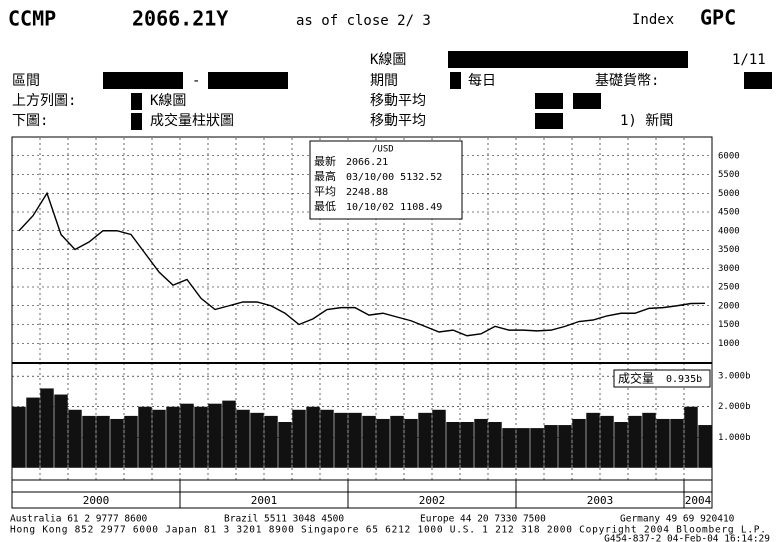  I want to click on info-value: 03/10/00 5132.52, so click(394, 177).